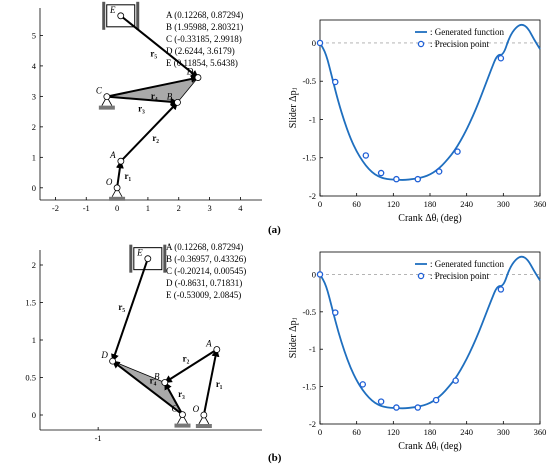 This screenshot has width=550, height=473. What do you see at coordinates (200, 51) in the screenshot?
I see `a-coord-3: D (2.6244, 3.6179)` at bounding box center [200, 51].